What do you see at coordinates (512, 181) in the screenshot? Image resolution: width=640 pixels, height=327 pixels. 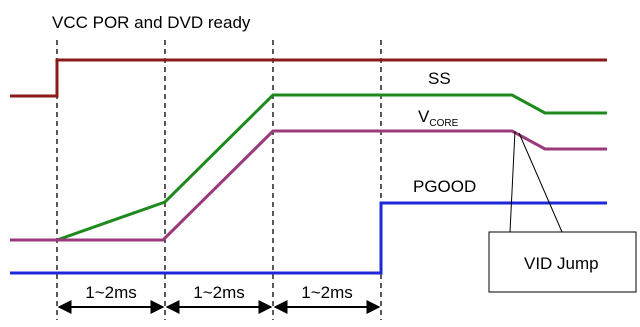 I see `vid-jump-pointer-left` at bounding box center [512, 181].